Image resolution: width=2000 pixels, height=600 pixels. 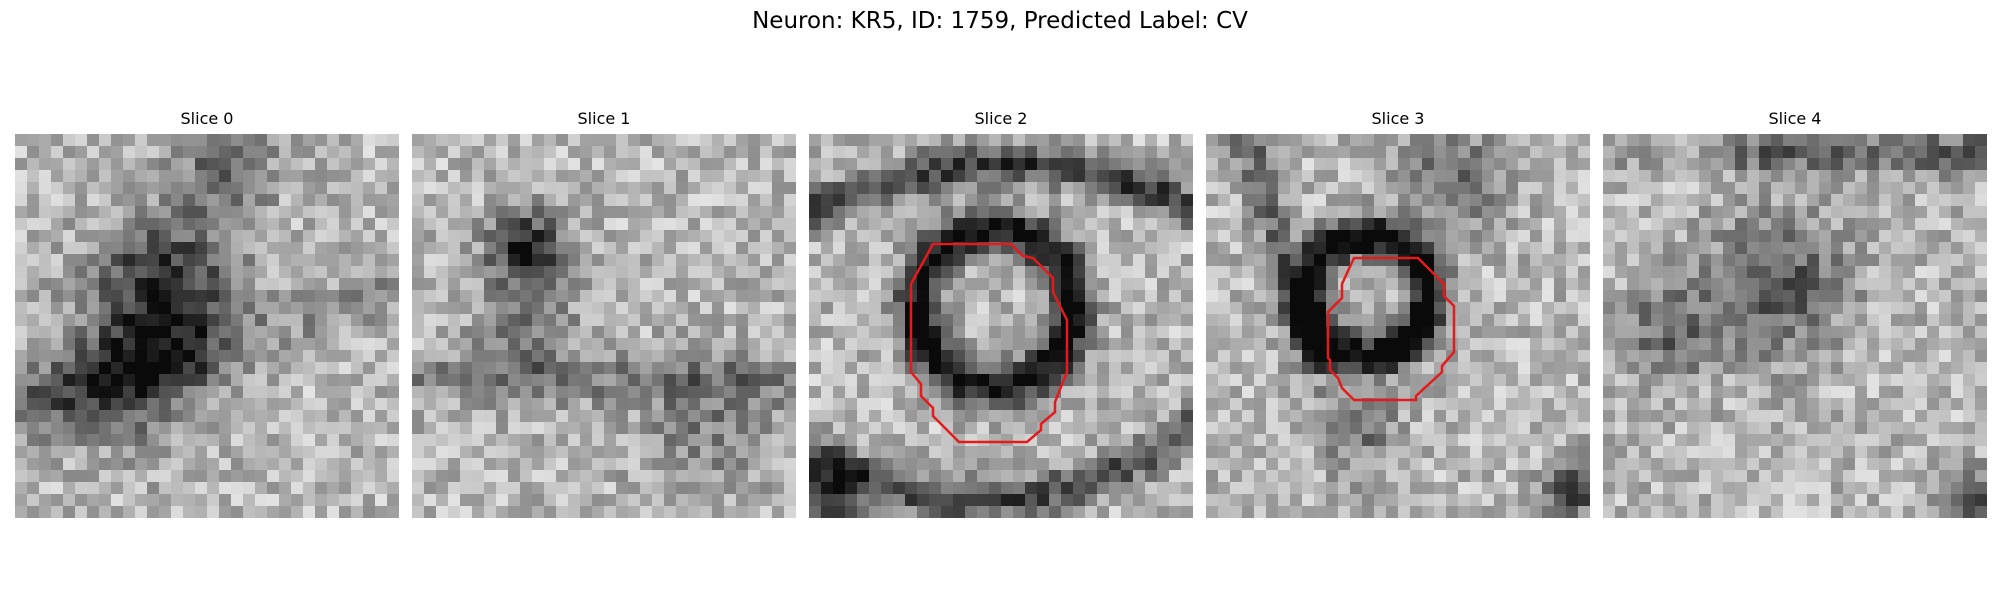 I want to click on slice-panel-2: Slice 2, so click(x=1001, y=313).